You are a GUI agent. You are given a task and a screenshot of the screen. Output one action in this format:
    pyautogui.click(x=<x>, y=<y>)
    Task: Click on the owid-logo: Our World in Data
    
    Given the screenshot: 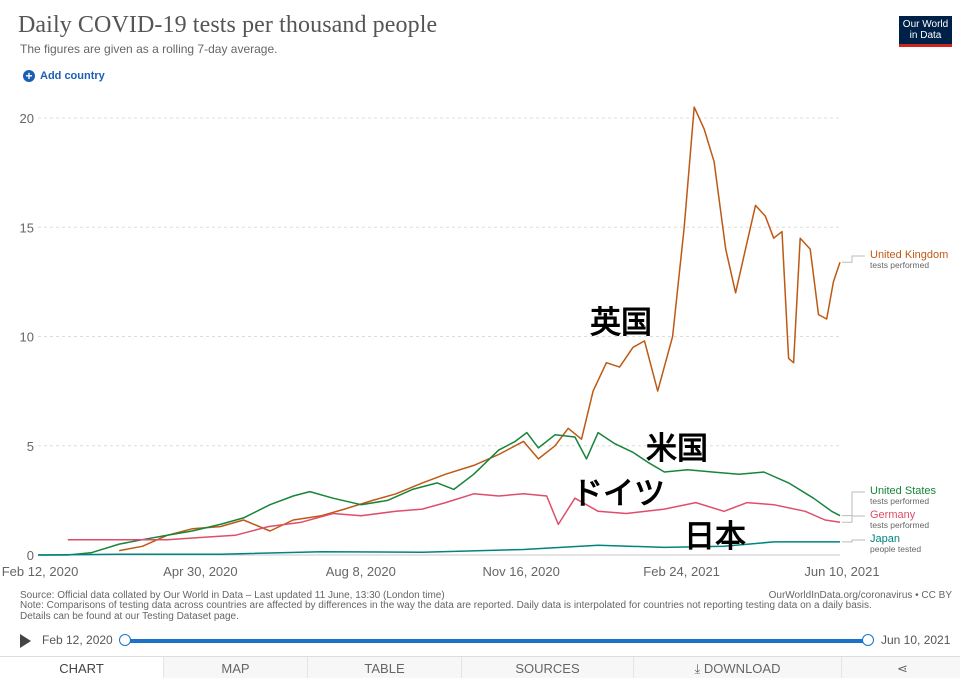 What is the action you would take?
    pyautogui.click(x=925, y=31)
    